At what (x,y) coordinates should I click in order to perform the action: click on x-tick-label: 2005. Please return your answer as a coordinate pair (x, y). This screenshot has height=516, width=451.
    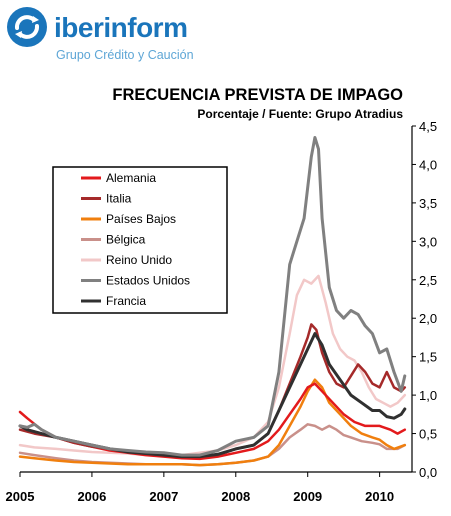
    Looking at the image, I should click on (20, 496).